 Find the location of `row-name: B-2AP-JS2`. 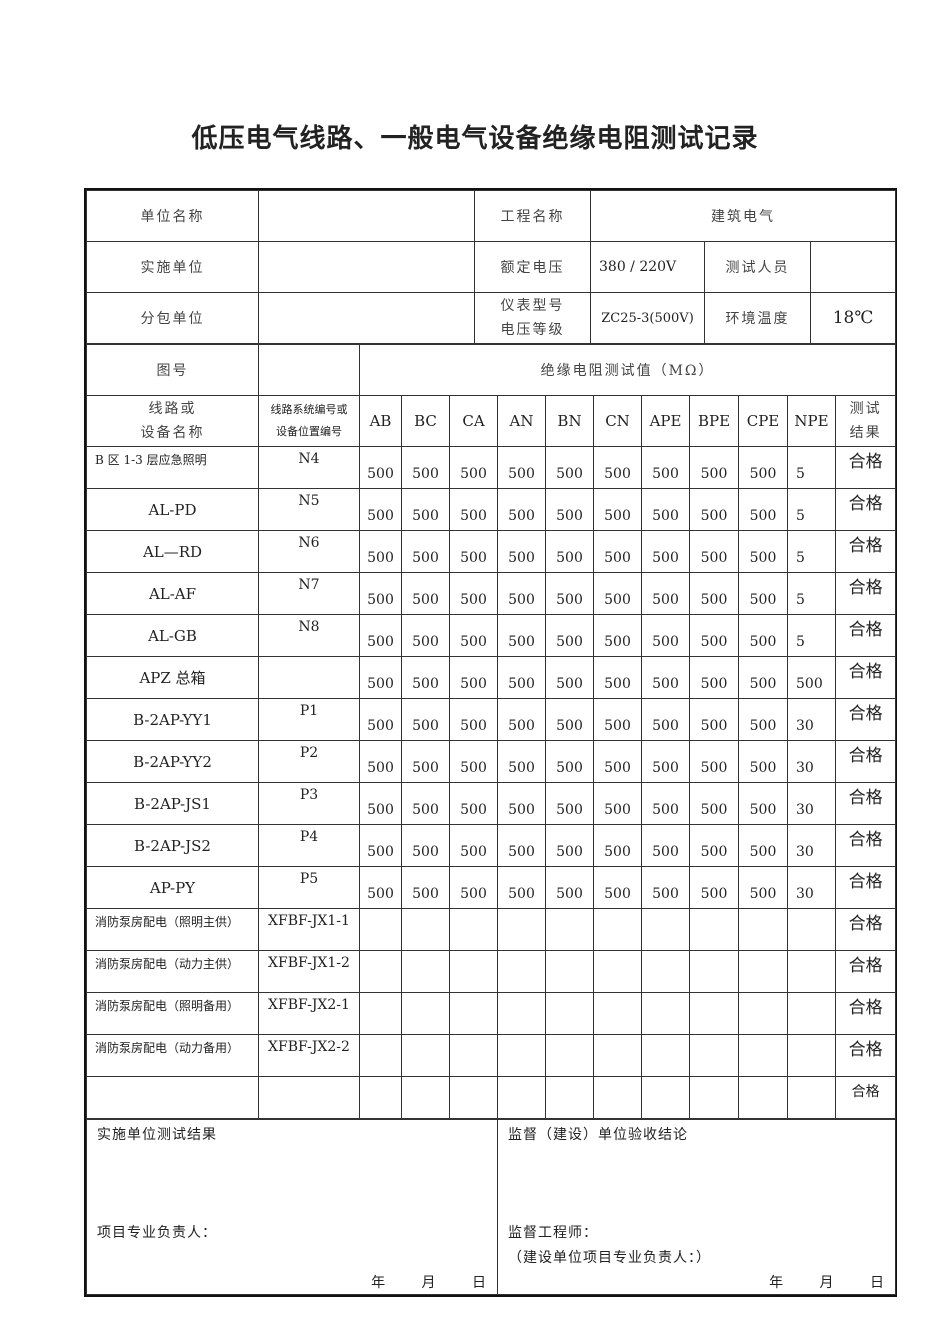

row-name: B-2AP-JS2 is located at coordinates (172, 845).